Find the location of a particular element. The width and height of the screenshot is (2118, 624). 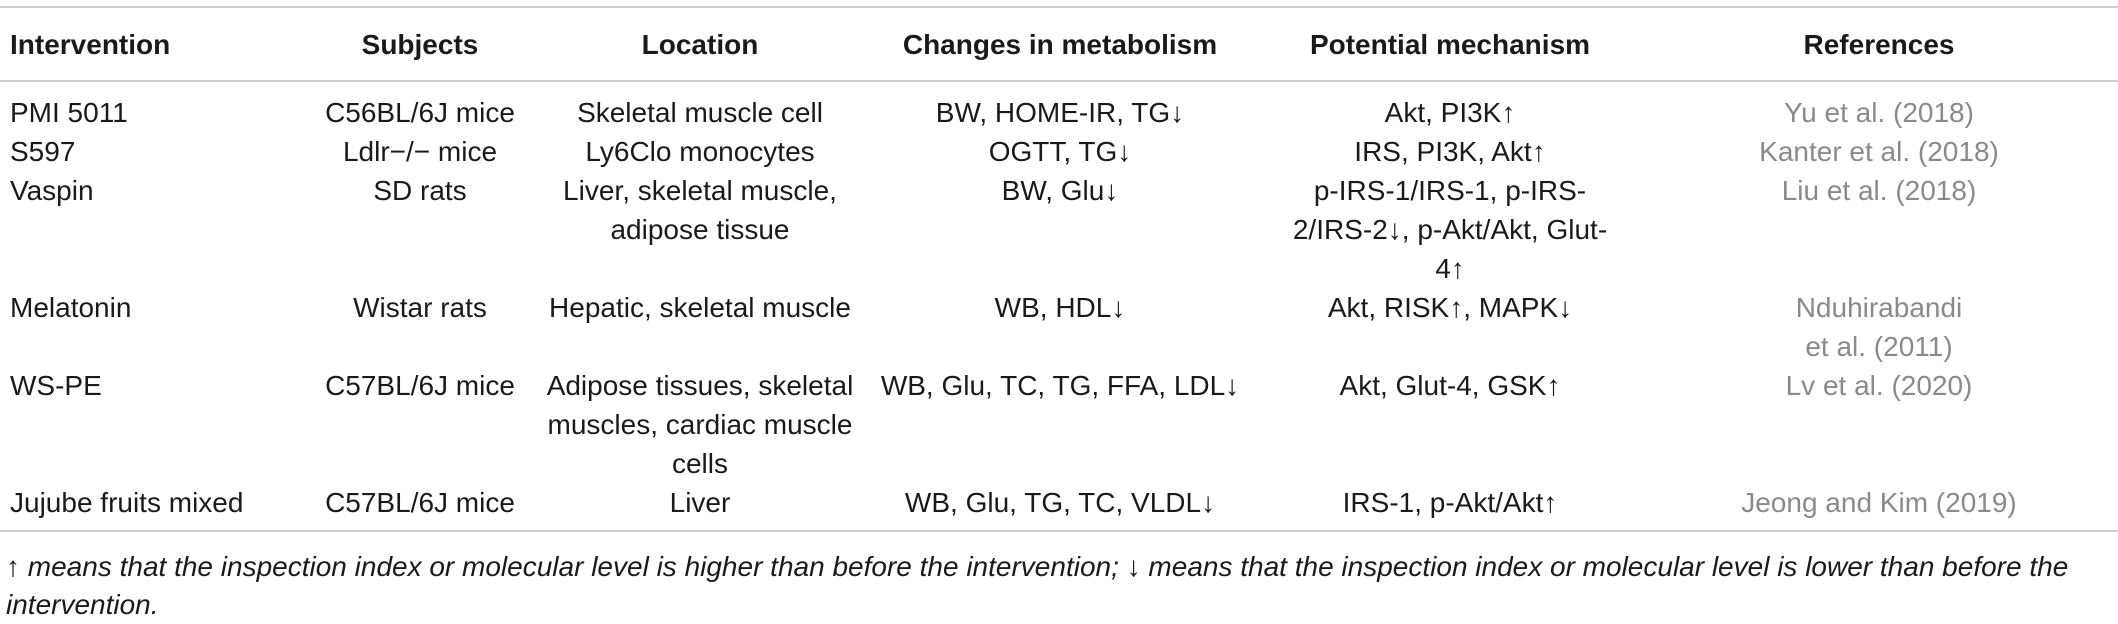

cell-location: Liver is located at coordinates (700, 507).